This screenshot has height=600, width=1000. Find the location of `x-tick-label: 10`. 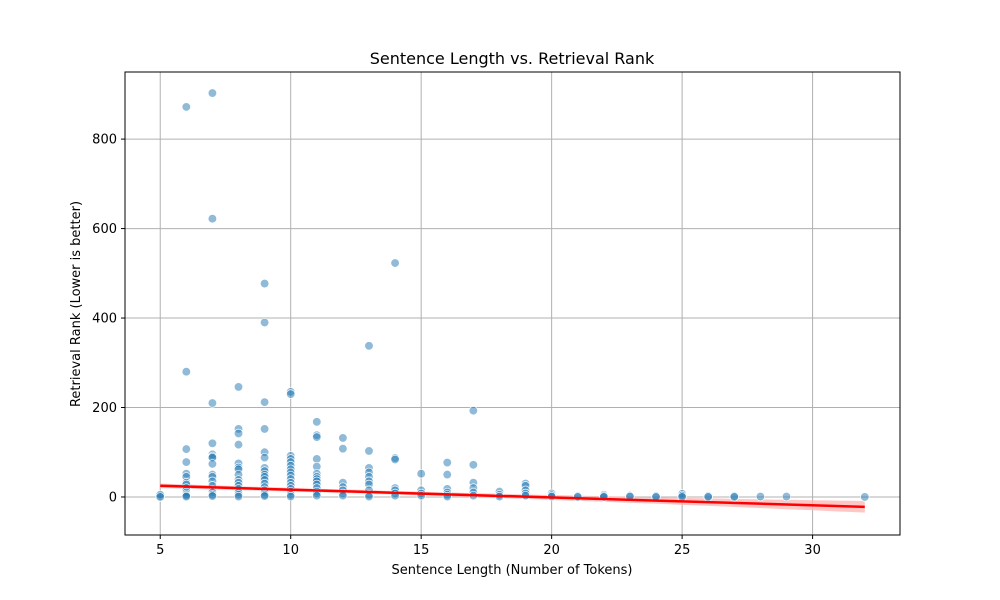

x-tick-label: 10 is located at coordinates (290, 550).